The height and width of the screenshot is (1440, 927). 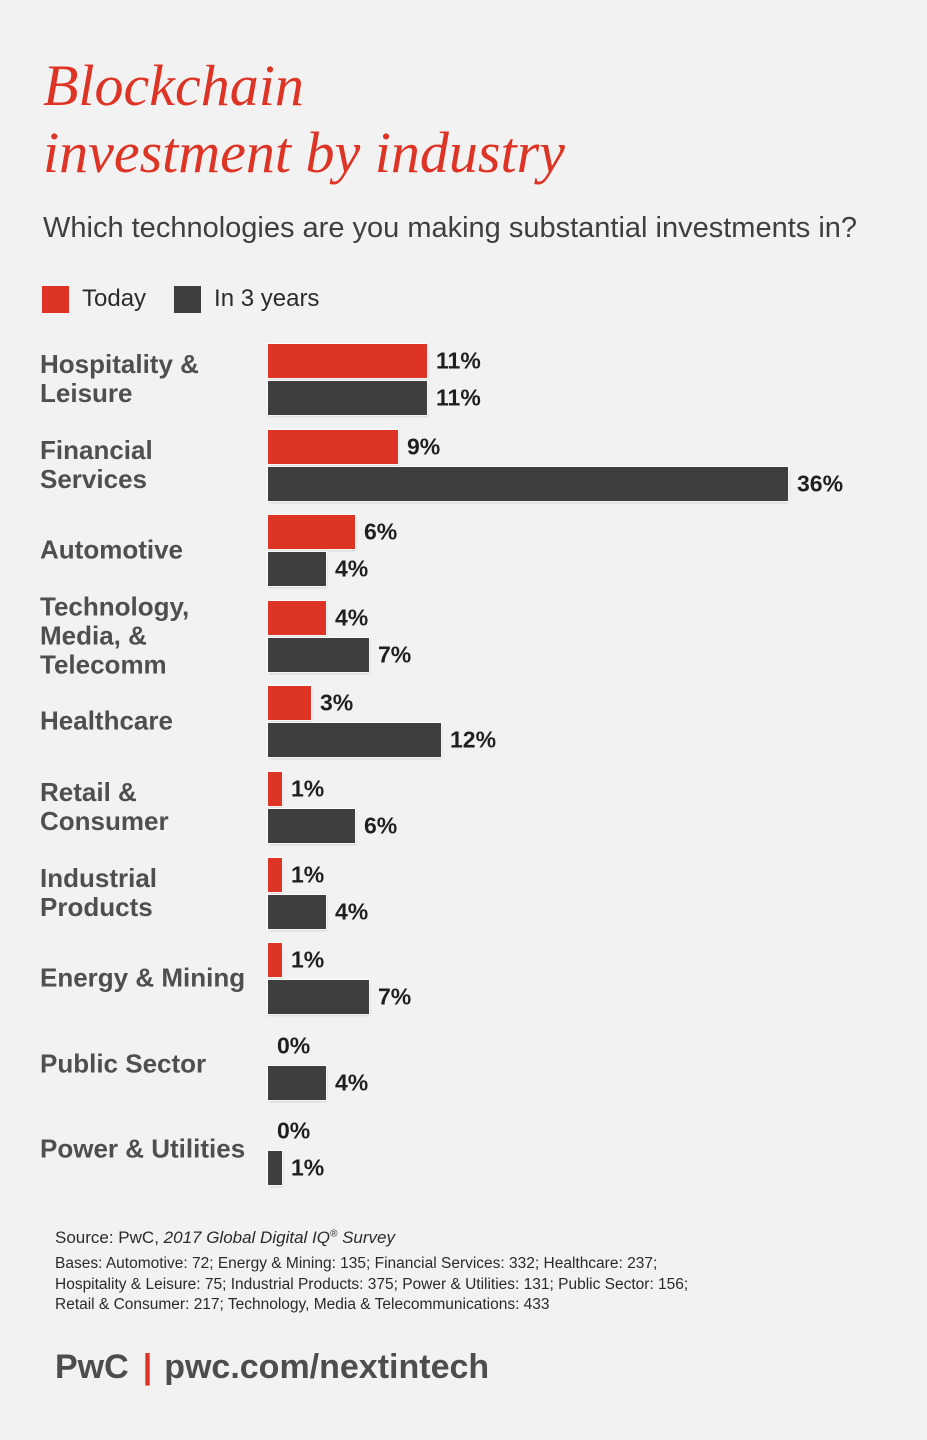 I want to click on category-label: Energy & Mining, so click(x=152, y=977).